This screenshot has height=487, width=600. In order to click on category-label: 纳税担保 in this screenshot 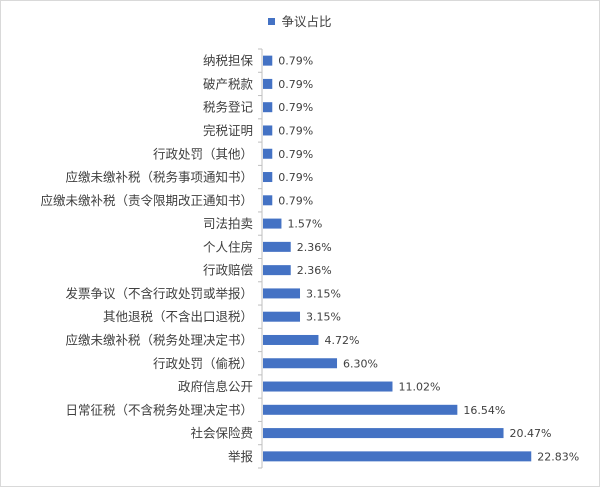, I will do `click(228, 60)`.